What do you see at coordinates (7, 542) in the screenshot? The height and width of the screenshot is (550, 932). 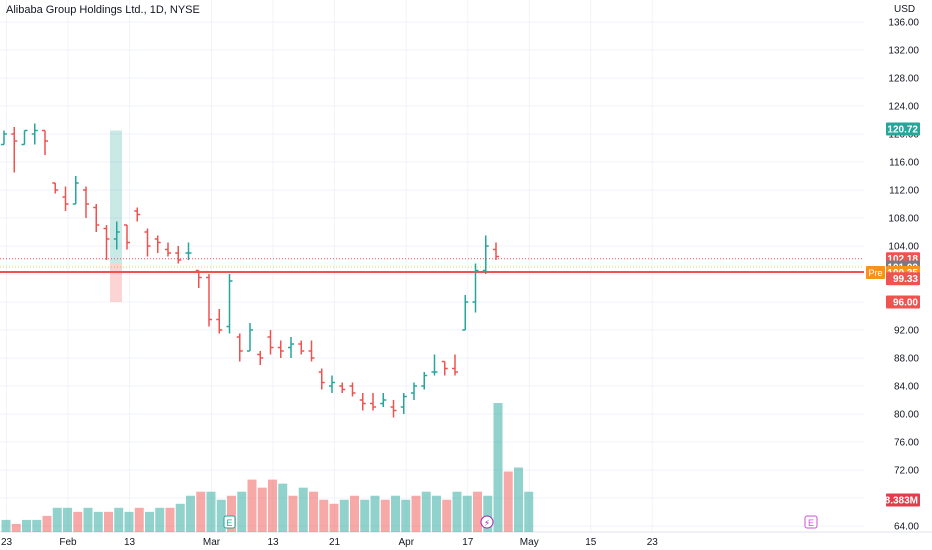 I see `x-tick-label: 23` at bounding box center [7, 542].